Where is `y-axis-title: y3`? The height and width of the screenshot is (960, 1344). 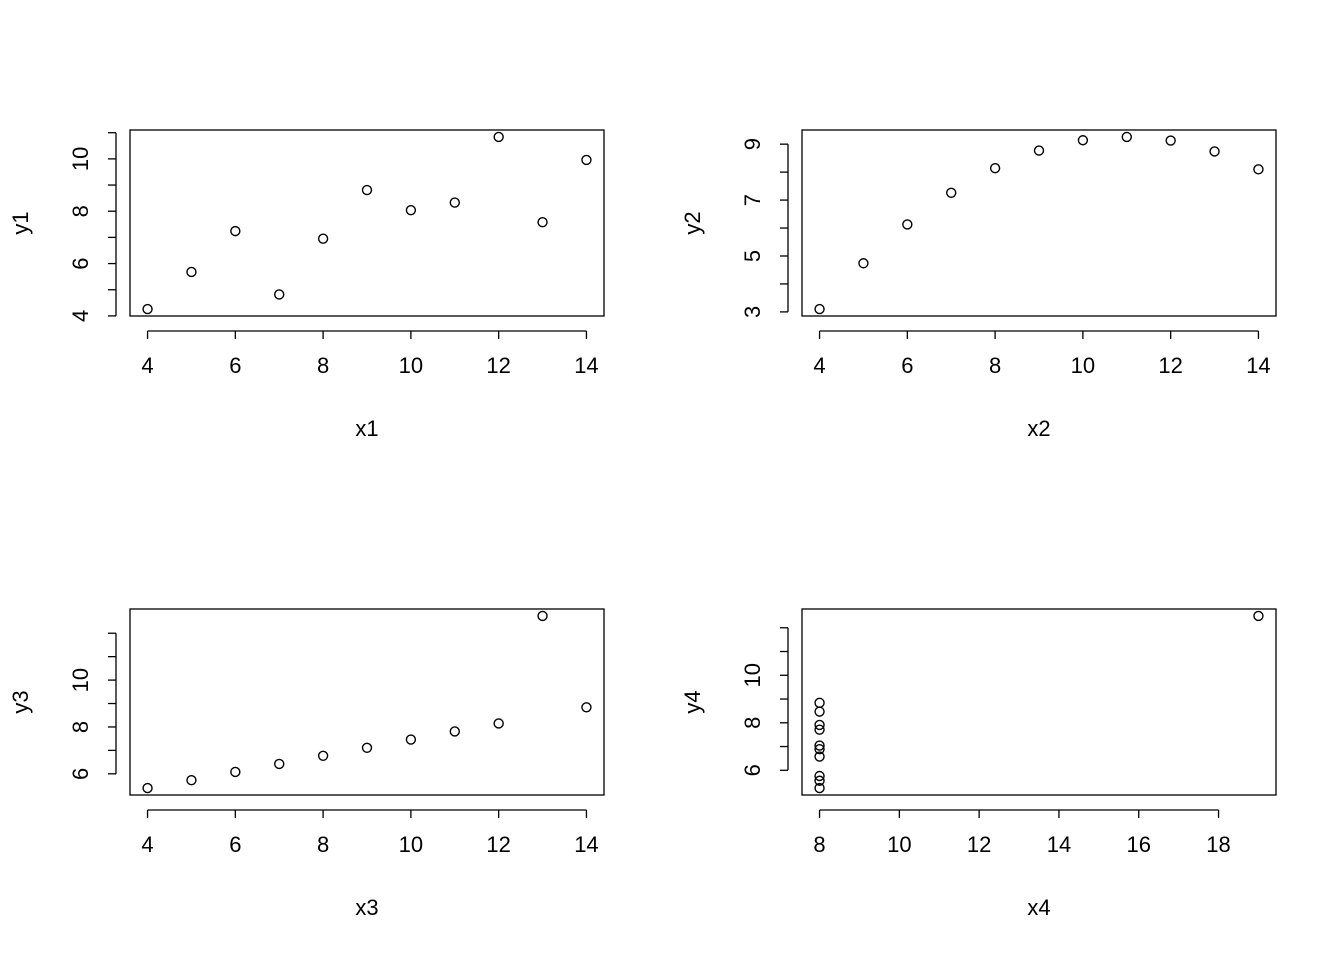
y-axis-title: y3 is located at coordinates (20, 701).